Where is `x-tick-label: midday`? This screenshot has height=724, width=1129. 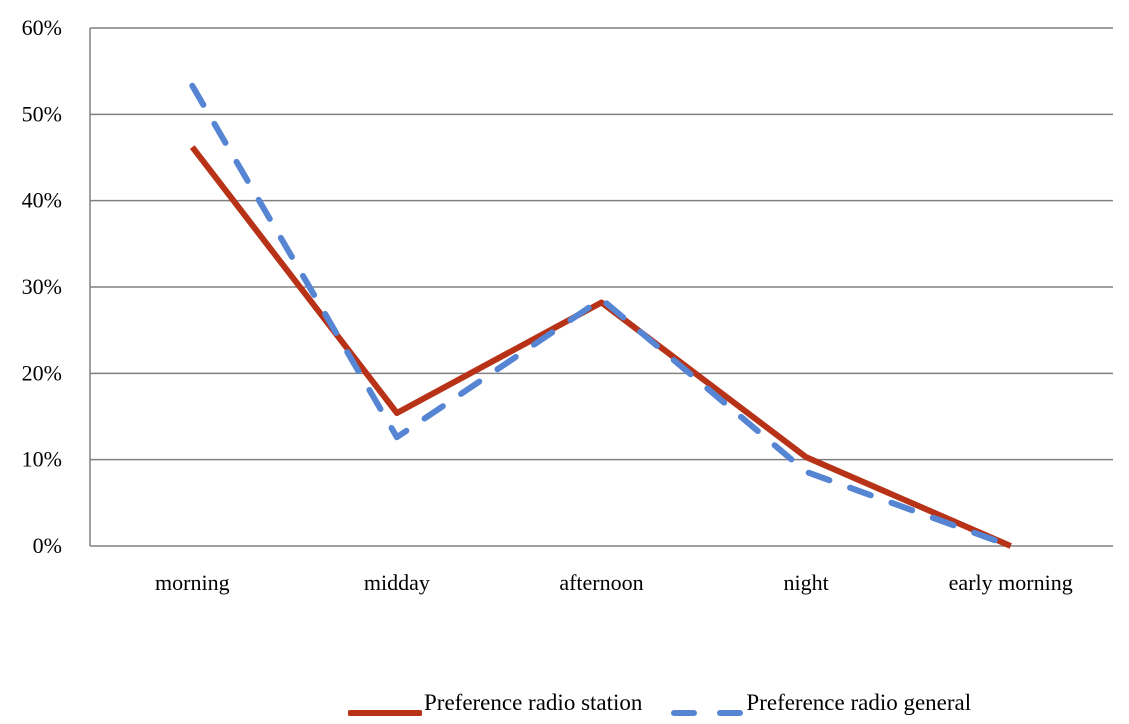
x-tick-label: midday is located at coordinates (397, 582).